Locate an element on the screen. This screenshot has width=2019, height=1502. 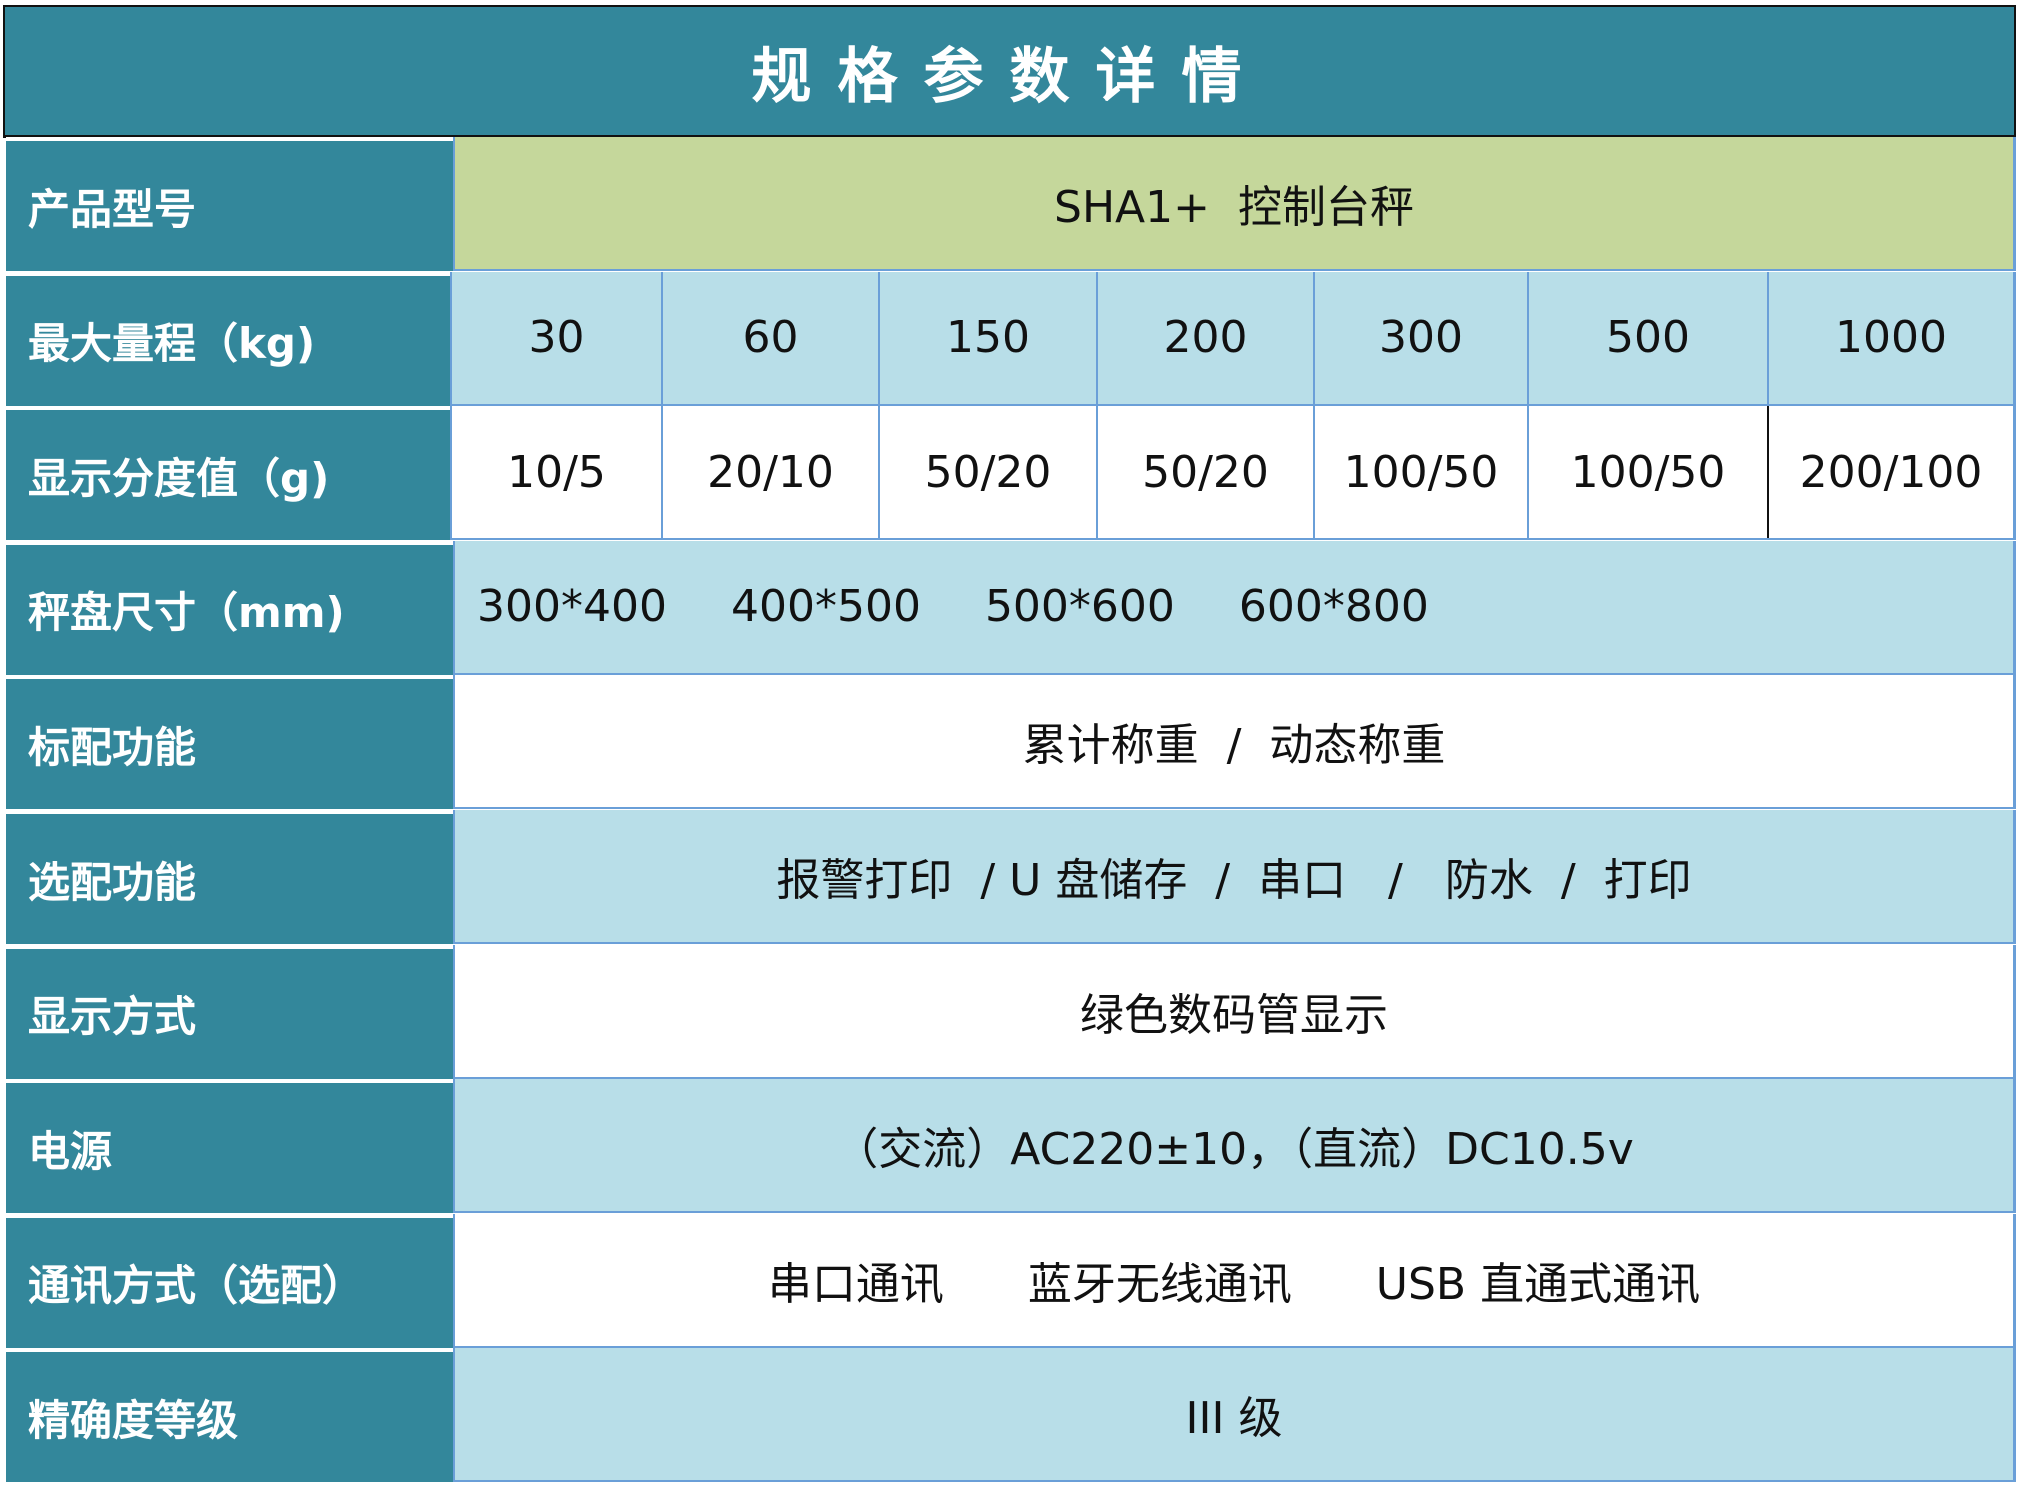
spec-row-max-capacity: 最大量程（kg) 30 60 150 200 300 500 1000 is located at coordinates (1011, 338).